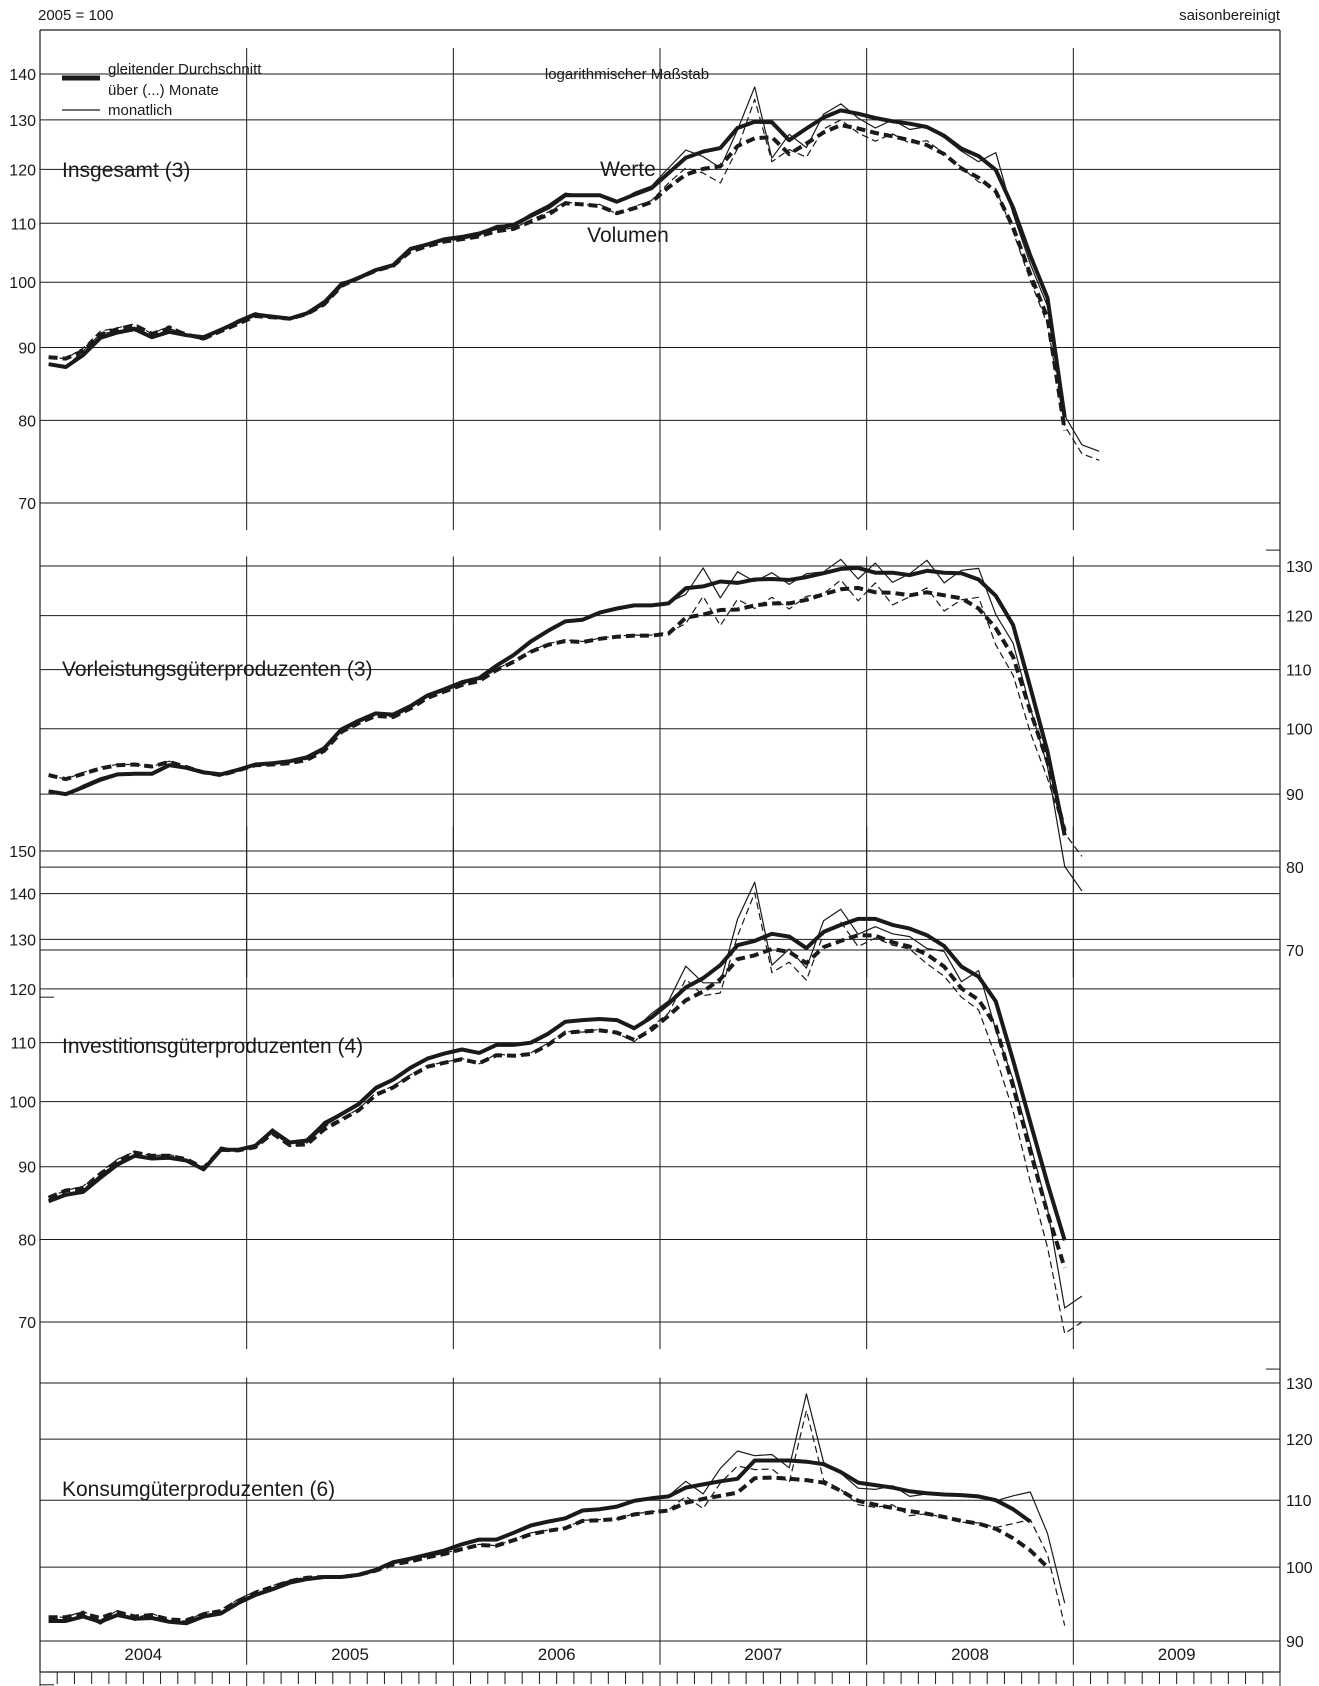 This screenshot has width=1319, height=1686. I want to click on year-label-2007: 2007, so click(763, 1654).